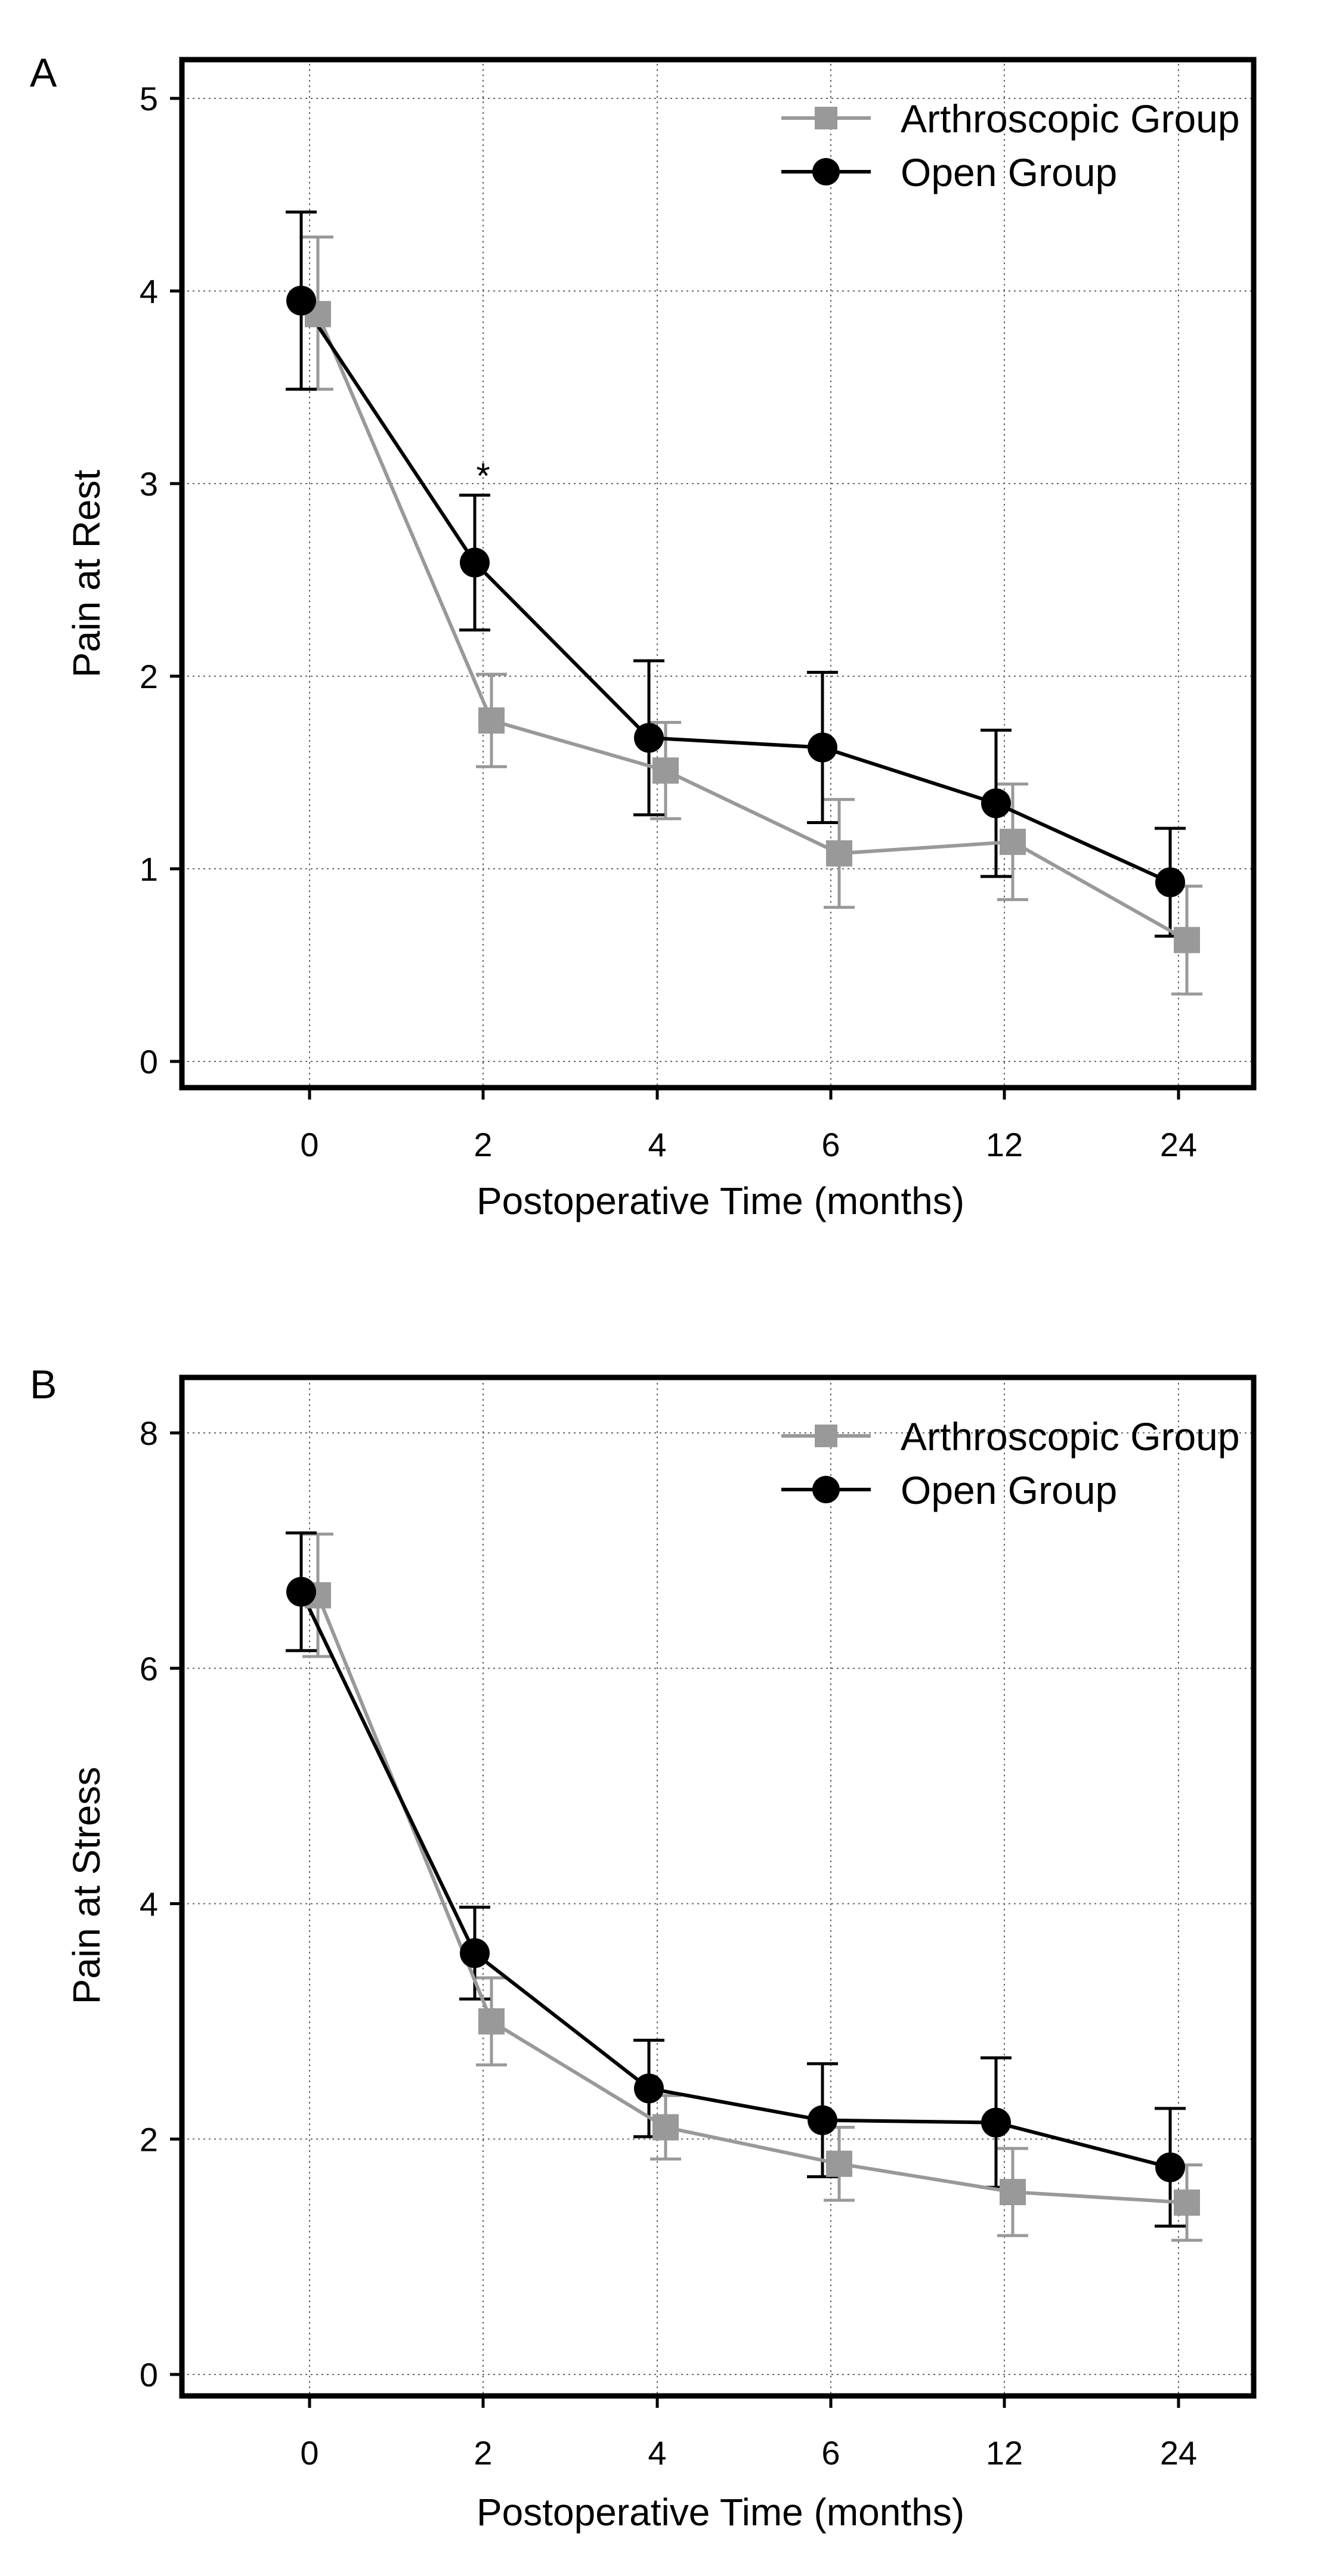 The height and width of the screenshot is (2576, 1333). What do you see at coordinates (748, 1125) in the screenshot?
I see `panel-a-x-ticks: 0 2 4 6 12 24` at bounding box center [748, 1125].